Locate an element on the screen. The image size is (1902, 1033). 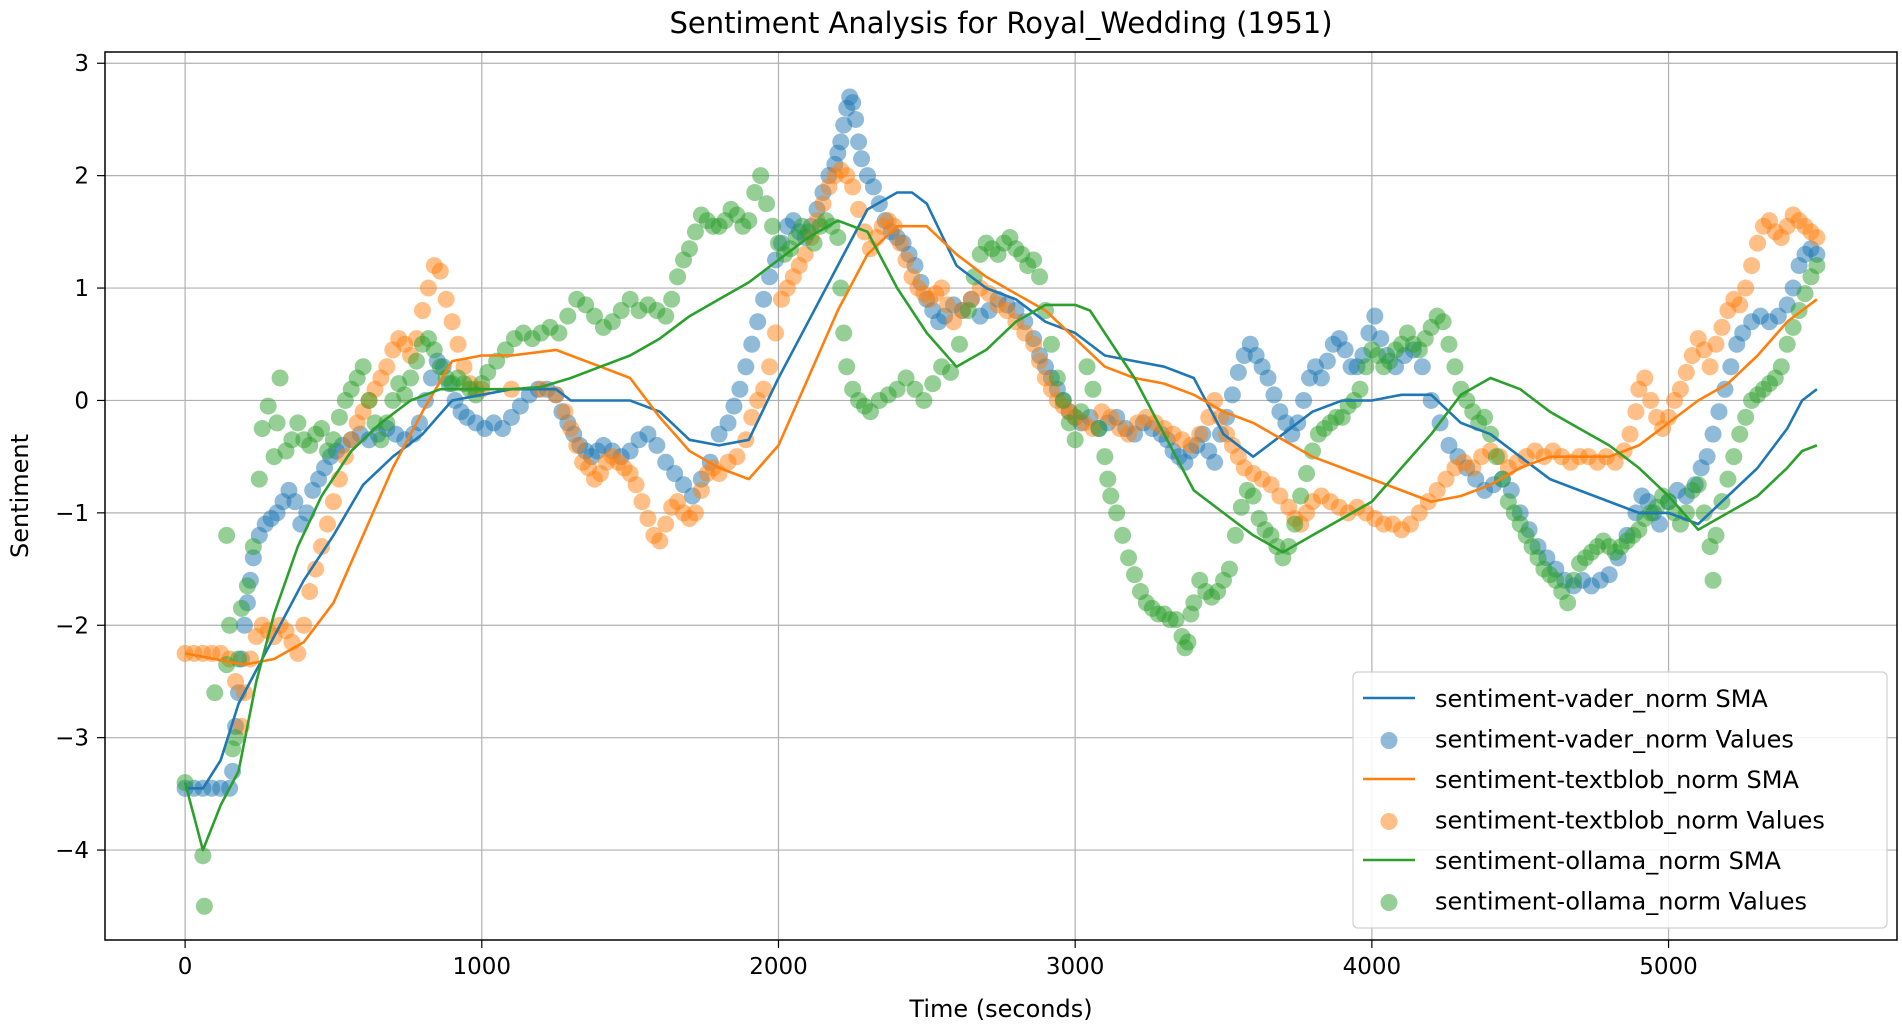
x-tick-label: 3000 is located at coordinates (1075, 967).